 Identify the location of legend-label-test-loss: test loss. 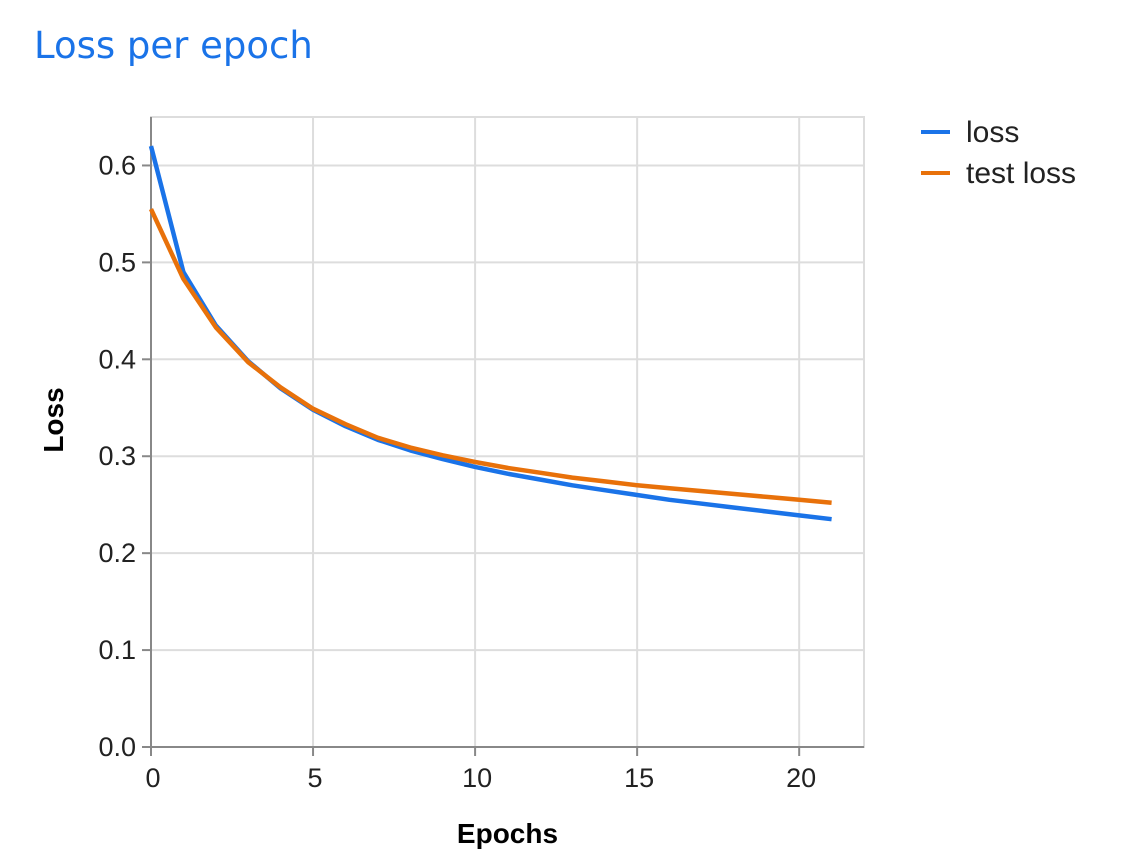
(1021, 173).